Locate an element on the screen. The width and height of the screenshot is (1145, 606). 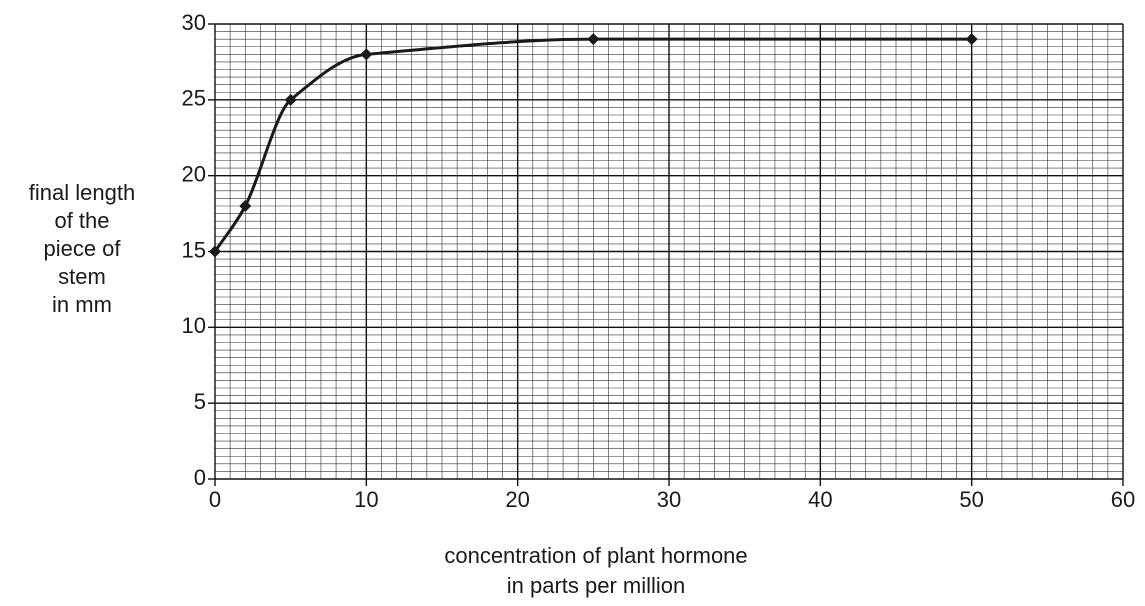
y-axis-label: final length of the piece of stem in mm is located at coordinates (82, 248).